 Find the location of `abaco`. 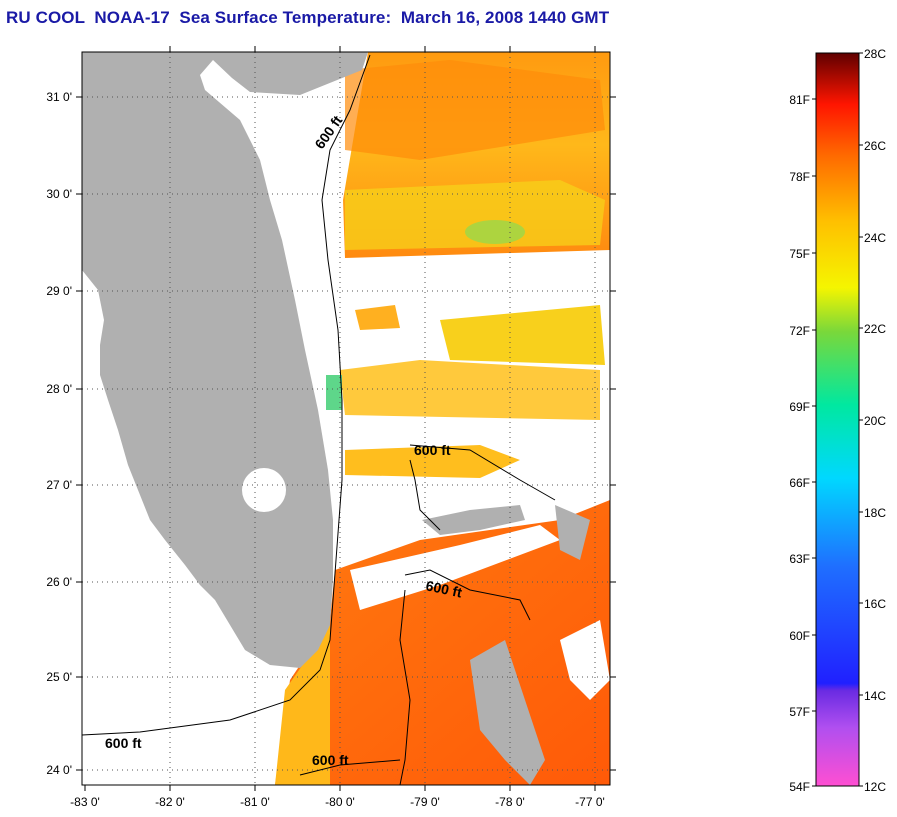

abaco is located at coordinates (572, 532).